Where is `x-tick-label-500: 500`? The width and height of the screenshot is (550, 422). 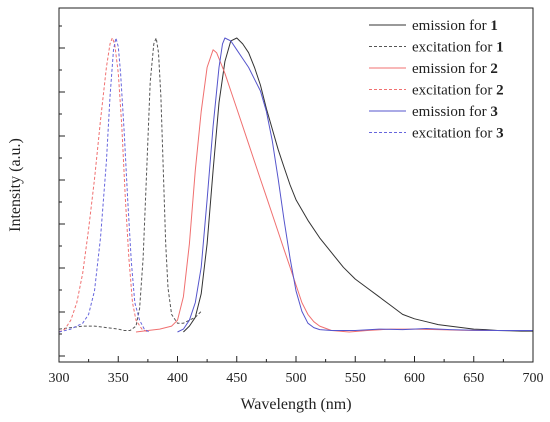 x-tick-label-500: 500 is located at coordinates (296, 378).